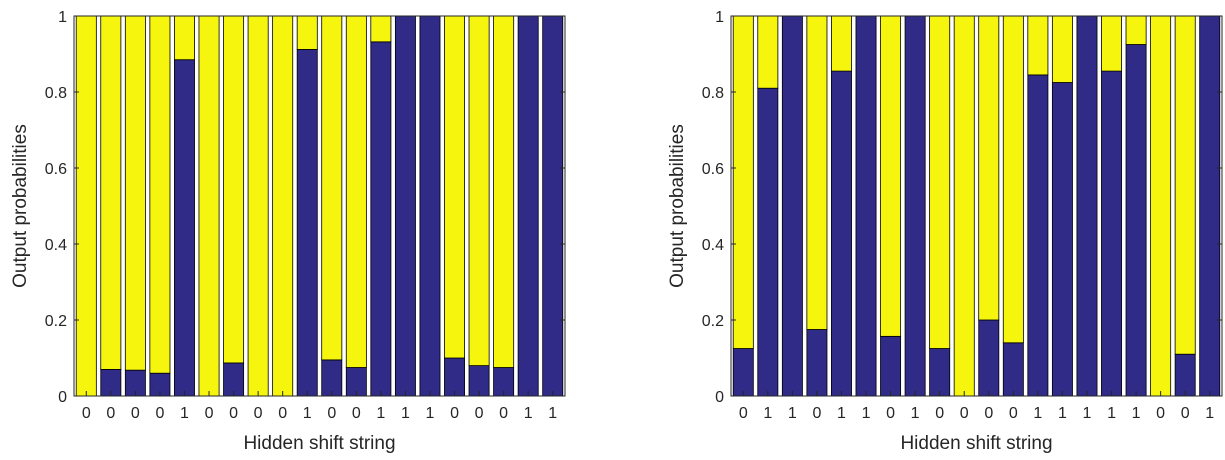 The width and height of the screenshot is (1225, 460). Describe the element at coordinates (719, 17) in the screenshot. I see `y-tick-label: 1` at that location.